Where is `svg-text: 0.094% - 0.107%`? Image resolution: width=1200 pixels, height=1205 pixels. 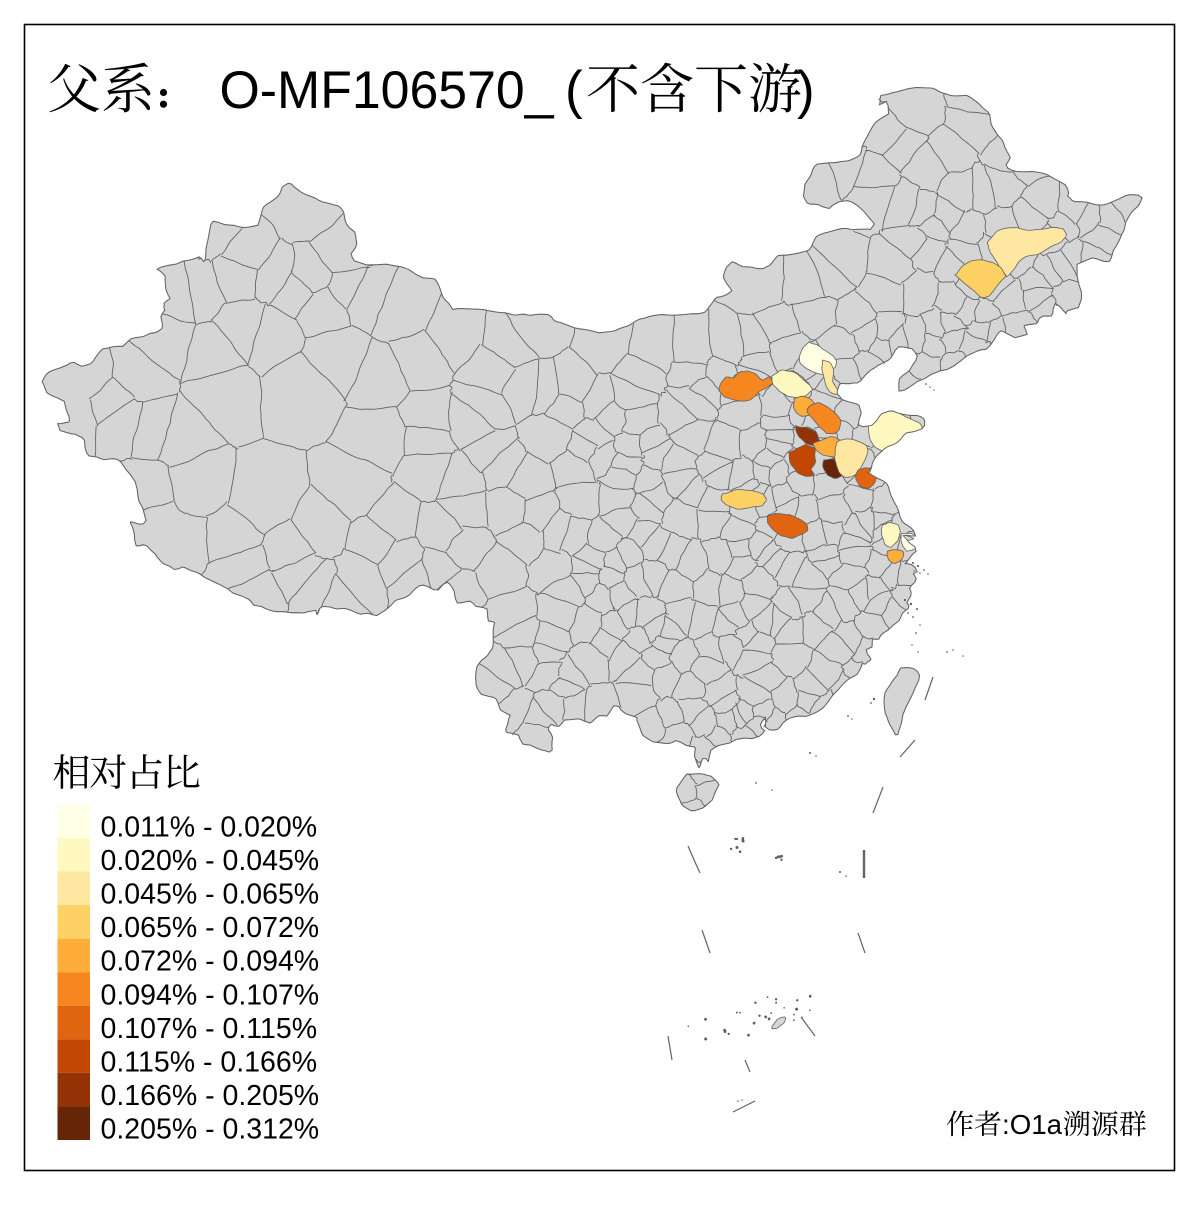 svg-text: 0.094% - 0.107% is located at coordinates (210, 995).